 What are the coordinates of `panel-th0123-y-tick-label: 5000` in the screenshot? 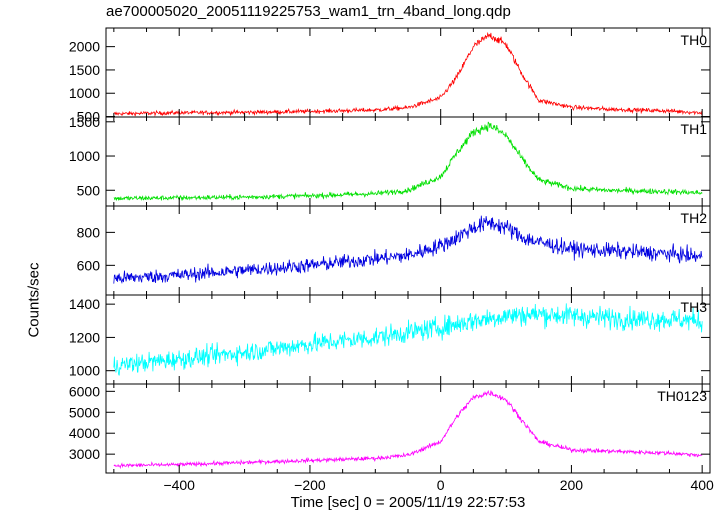 It's located at (84, 412).